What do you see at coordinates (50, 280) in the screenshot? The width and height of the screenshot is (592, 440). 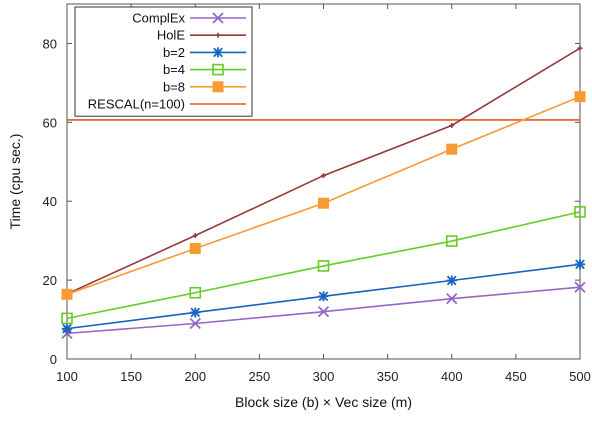 I see `y-tick-label: 20` at bounding box center [50, 280].